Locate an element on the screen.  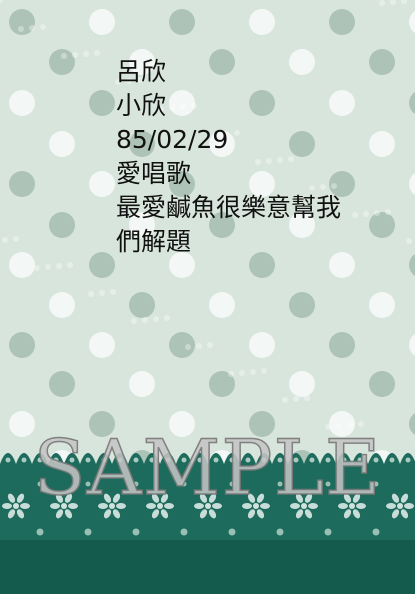
bottom-edge is located at coordinates (207, 597).